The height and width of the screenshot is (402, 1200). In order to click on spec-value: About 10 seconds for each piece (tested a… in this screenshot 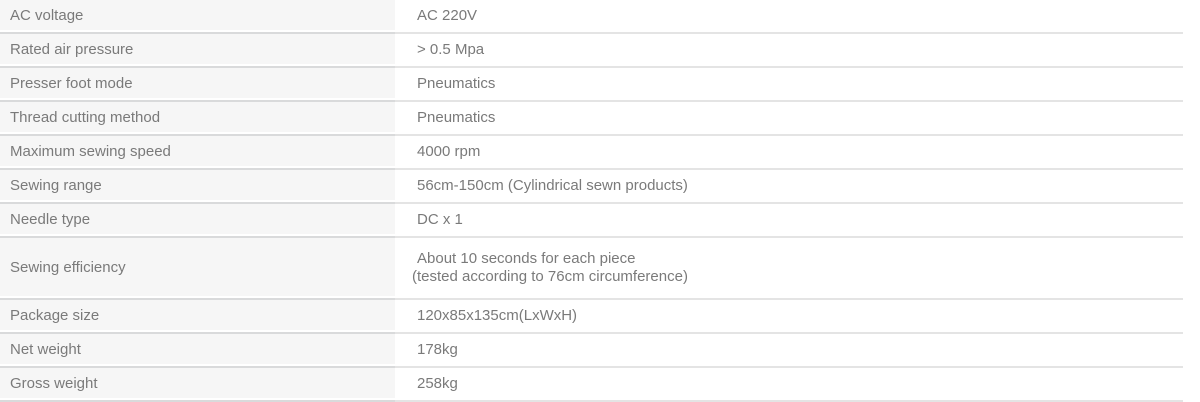, I will do `click(789, 269)`.